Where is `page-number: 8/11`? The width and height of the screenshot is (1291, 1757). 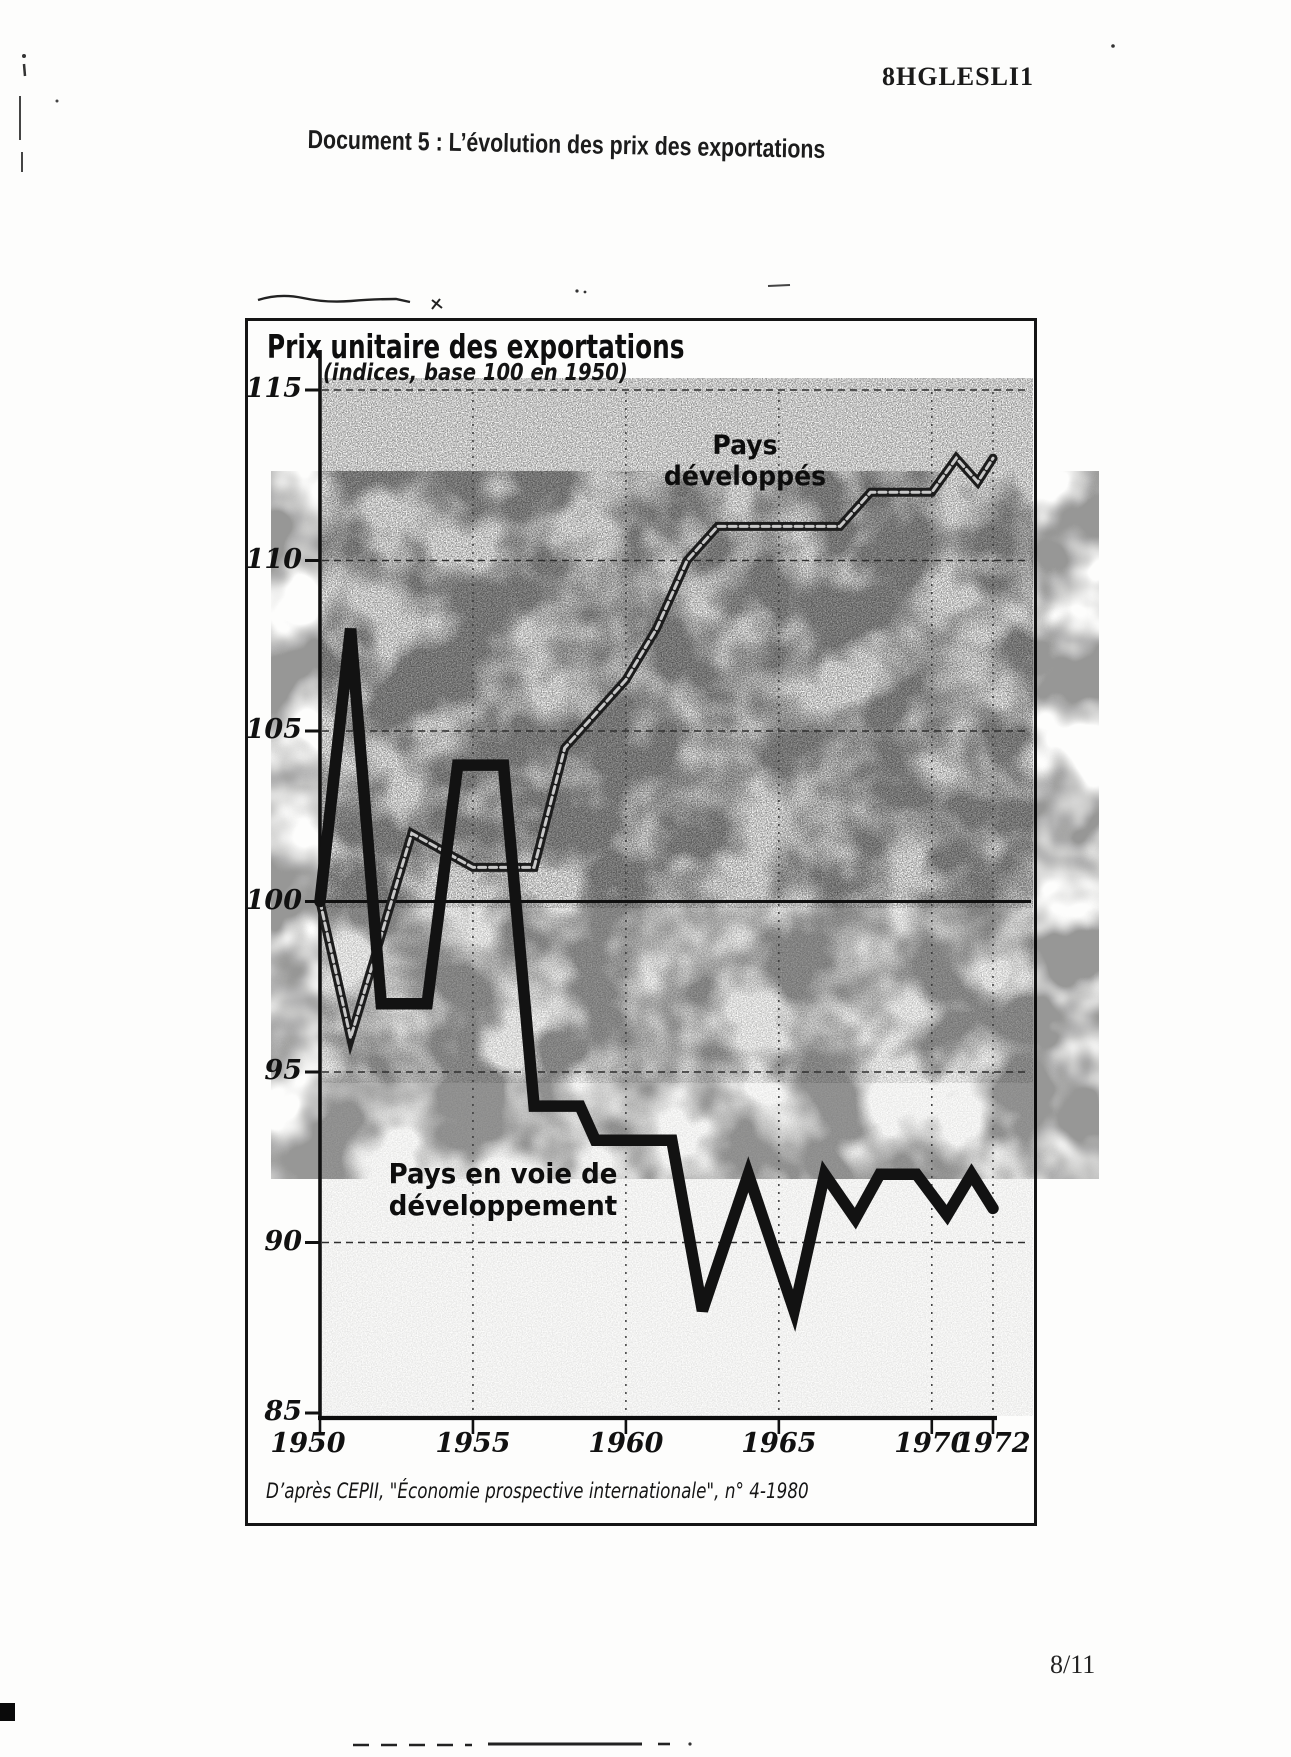
page-number: 8/11 is located at coordinates (1073, 1664).